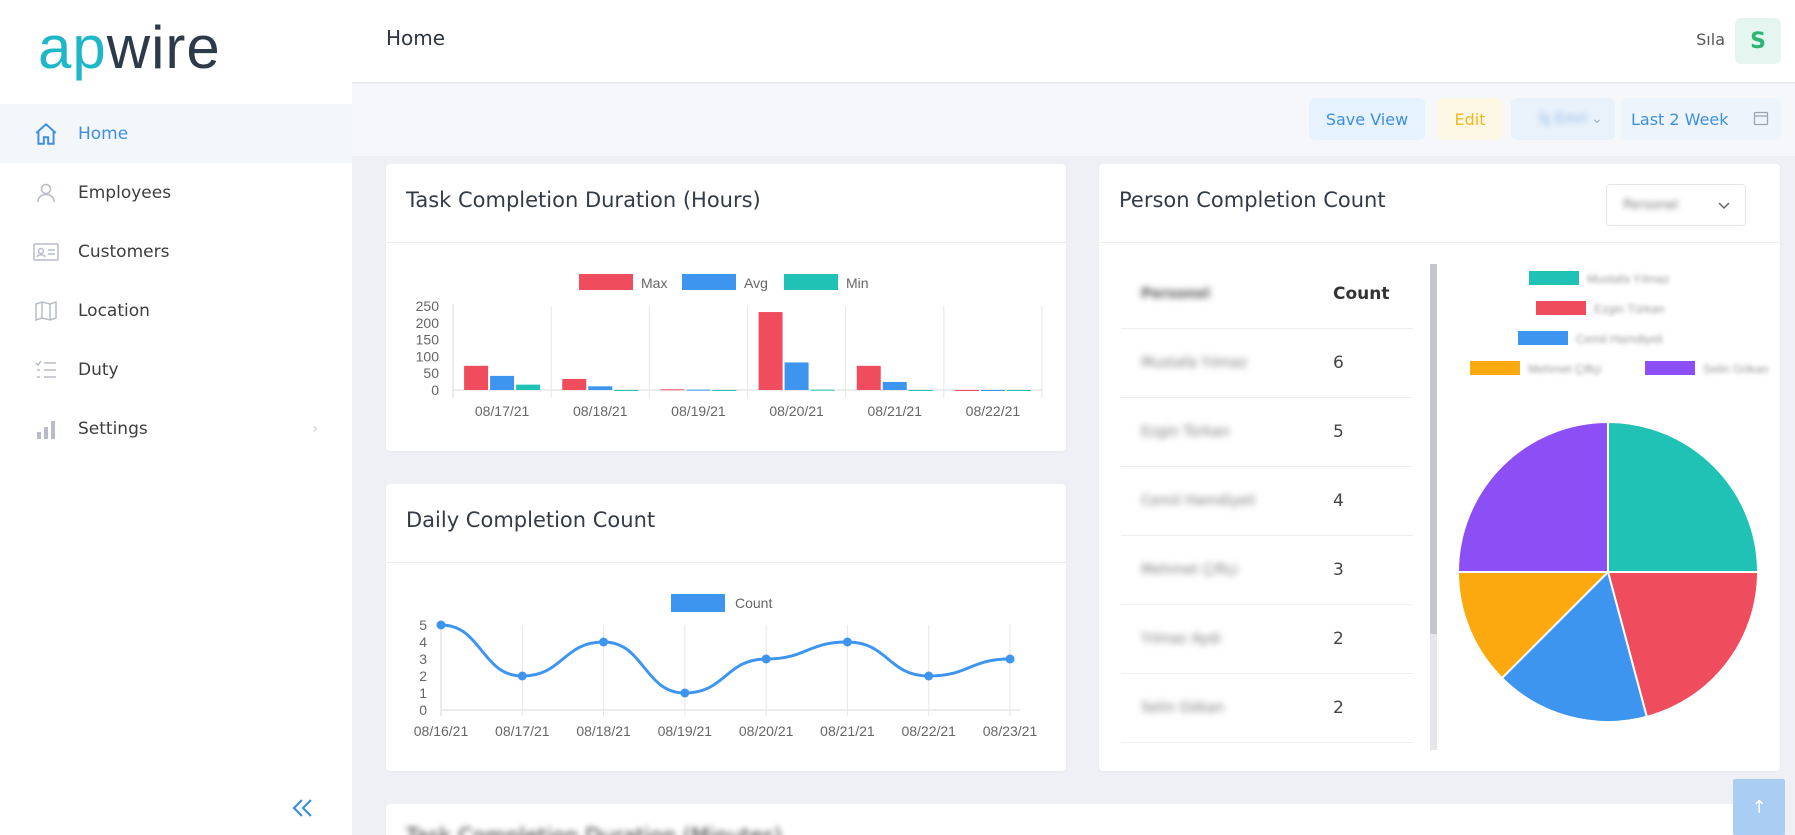 The image size is (1795, 835). Describe the element at coordinates (1710, 39) in the screenshot. I see `user-name: Sıla` at that location.